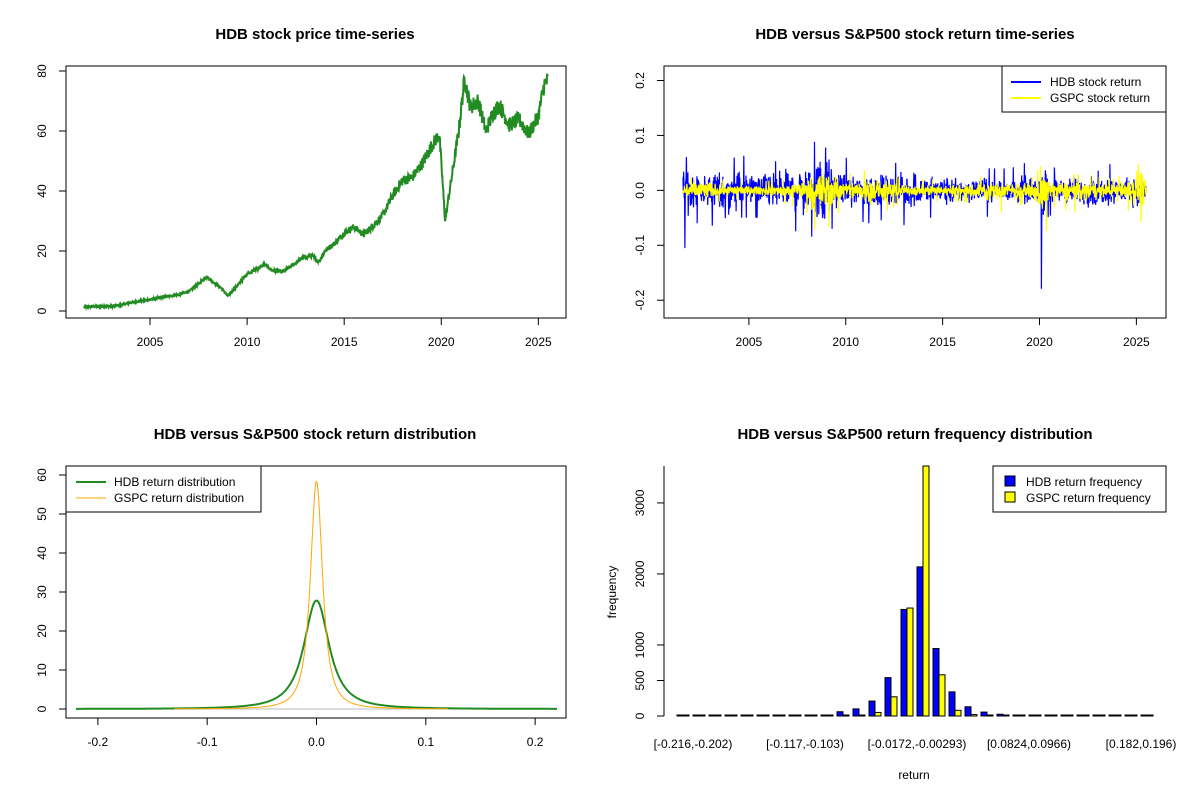  I want to click on x-axis: -0.2 -0.1 0.0 0.1 0.2, so click(316, 733).